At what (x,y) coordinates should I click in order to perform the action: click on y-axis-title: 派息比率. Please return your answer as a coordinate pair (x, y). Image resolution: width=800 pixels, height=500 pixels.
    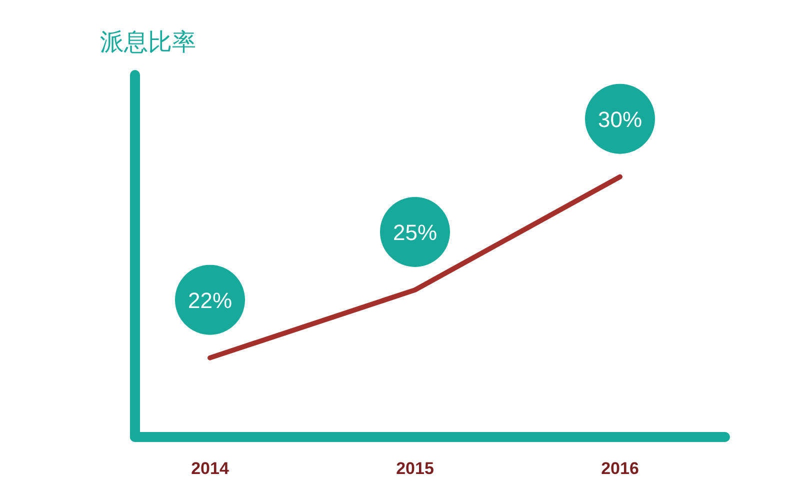
    Looking at the image, I should click on (148, 42).